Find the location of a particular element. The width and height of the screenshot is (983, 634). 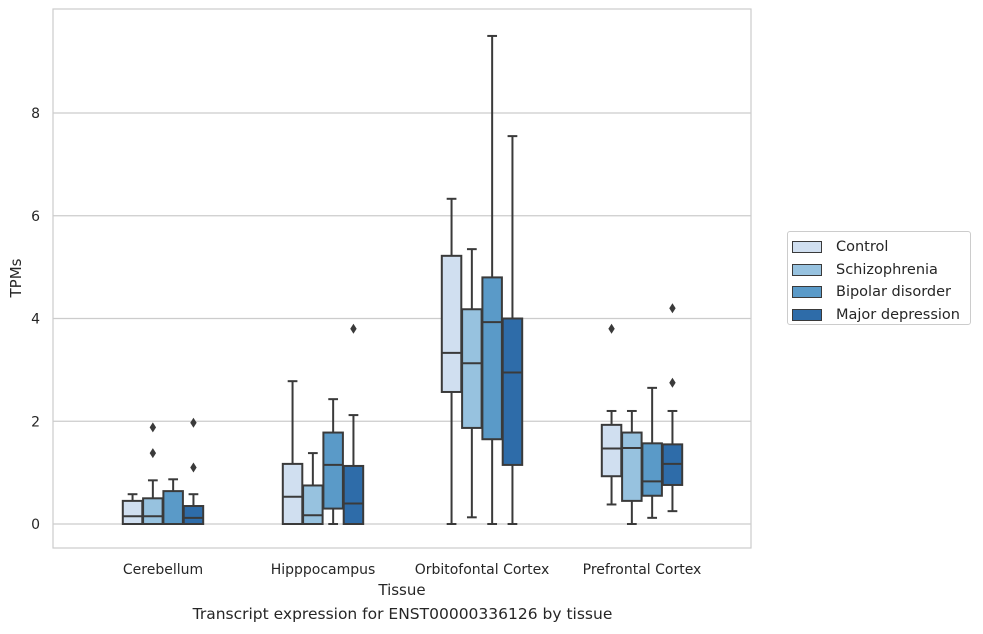

y-axis-ticks: 0 2 4 6 8 is located at coordinates (35, 319).